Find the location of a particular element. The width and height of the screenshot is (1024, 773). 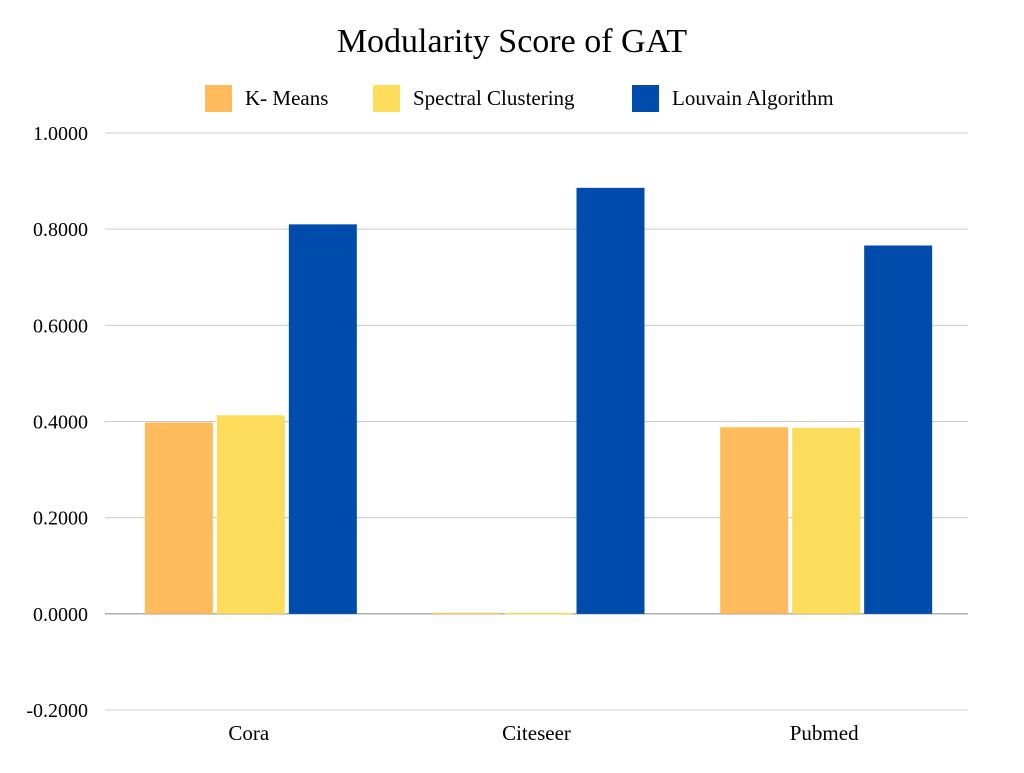

x-axis: Cora Citeseer Pubmed is located at coordinates (543, 733).